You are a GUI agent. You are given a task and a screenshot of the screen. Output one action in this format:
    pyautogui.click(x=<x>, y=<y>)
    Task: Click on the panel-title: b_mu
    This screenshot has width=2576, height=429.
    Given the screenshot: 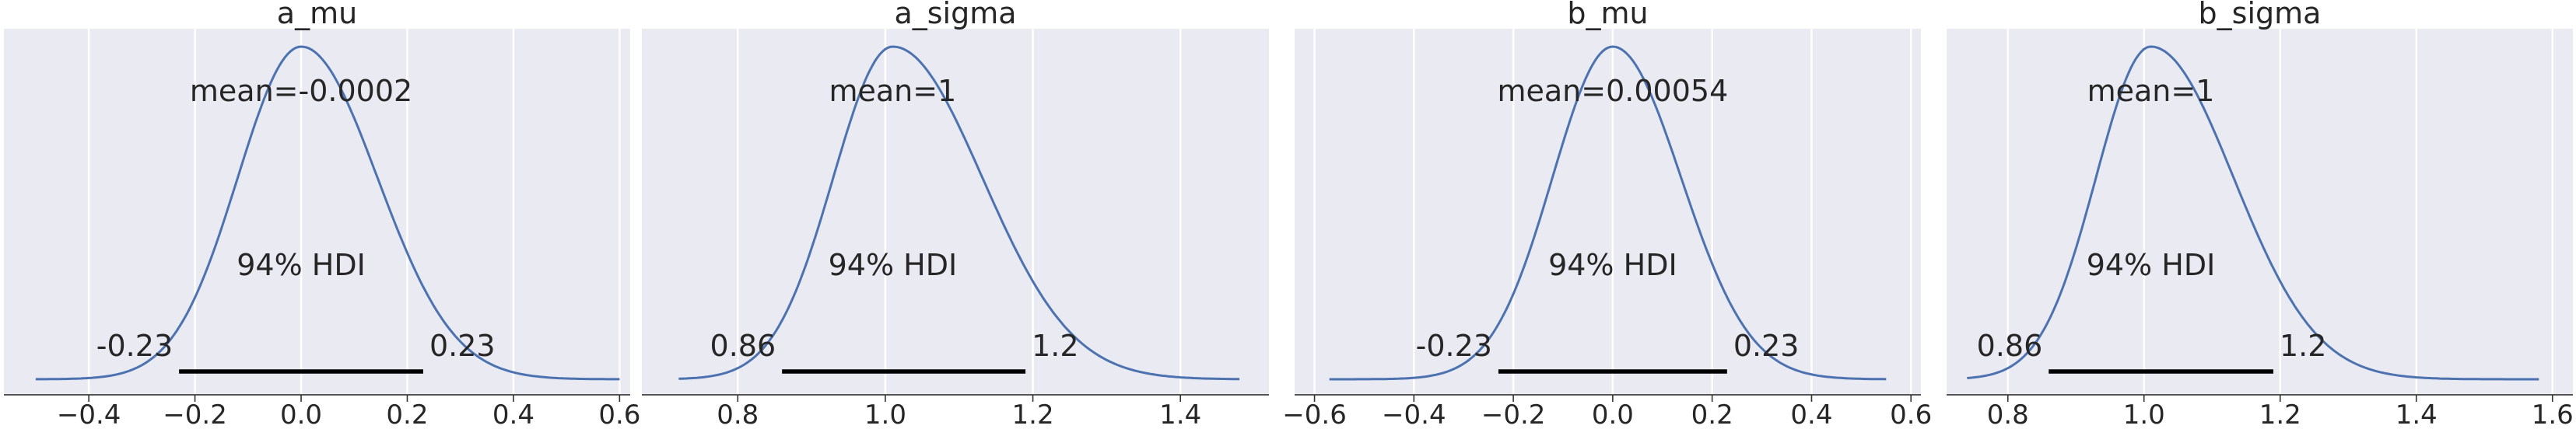 What is the action you would take?
    pyautogui.click(x=1607, y=15)
    